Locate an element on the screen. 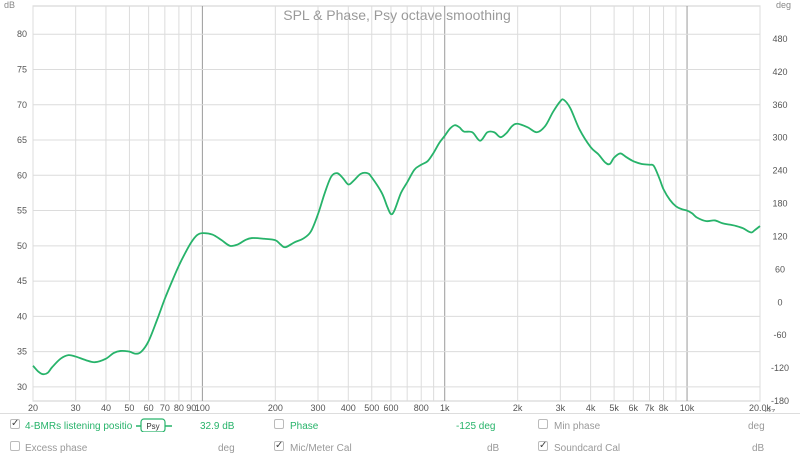  x-tick-label: 80 is located at coordinates (179, 407).